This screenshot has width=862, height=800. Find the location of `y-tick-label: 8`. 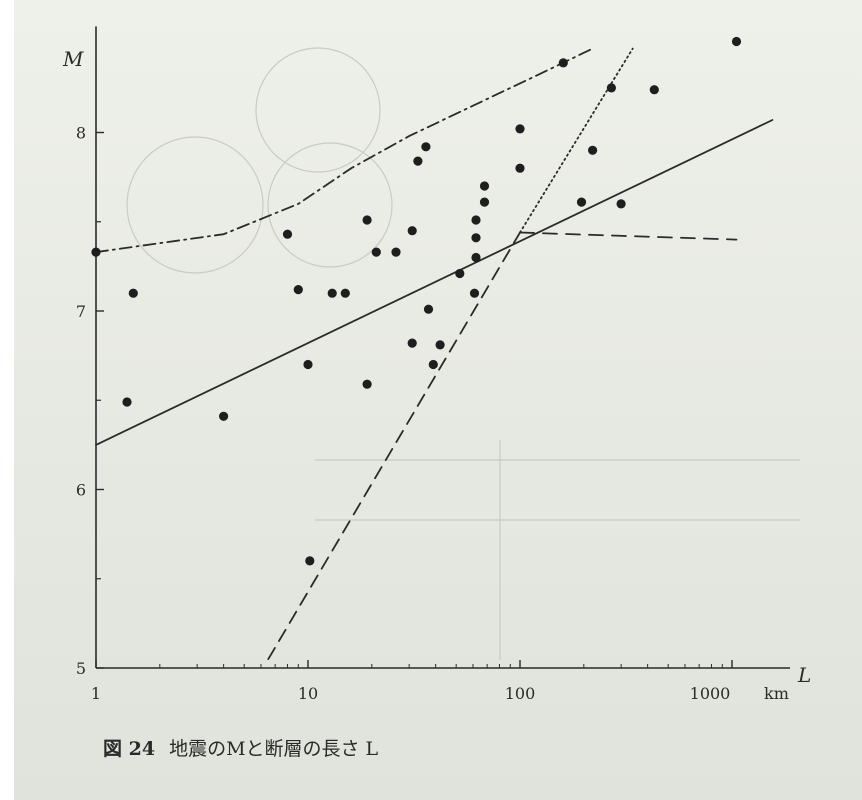

y-tick-label: 8 is located at coordinates (81, 133).